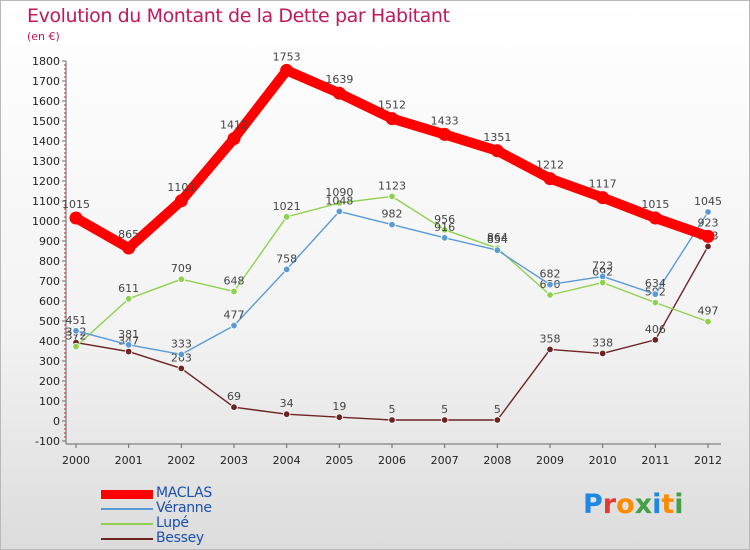 The width and height of the screenshot is (750, 550). I want to click on y-tick-label: 100, so click(49, 401).